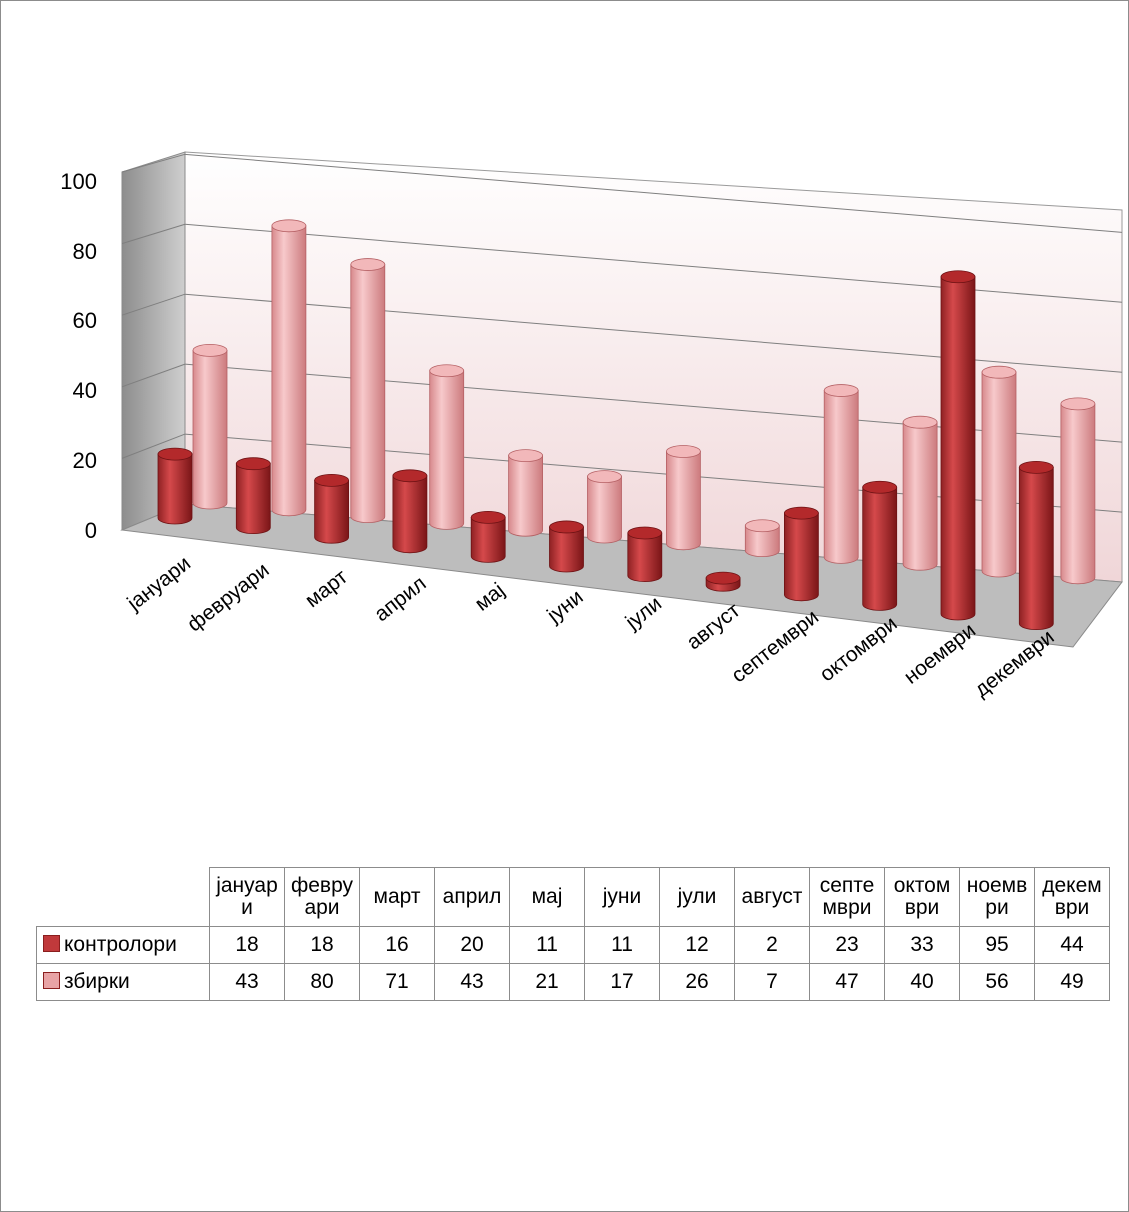  What do you see at coordinates (564, 606) in the screenshot?
I see `x-tick-label: јуни` at bounding box center [564, 606].